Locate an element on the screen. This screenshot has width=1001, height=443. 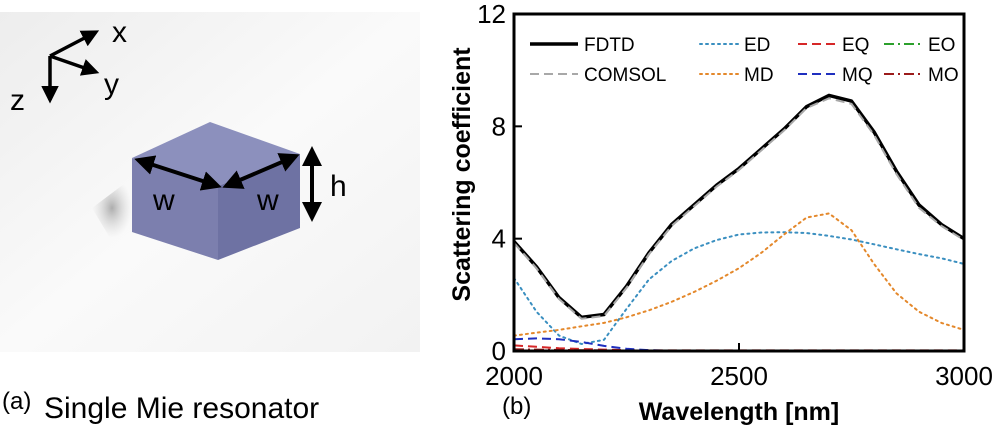
legend-label-eq: EQ is located at coordinates (855, 45).